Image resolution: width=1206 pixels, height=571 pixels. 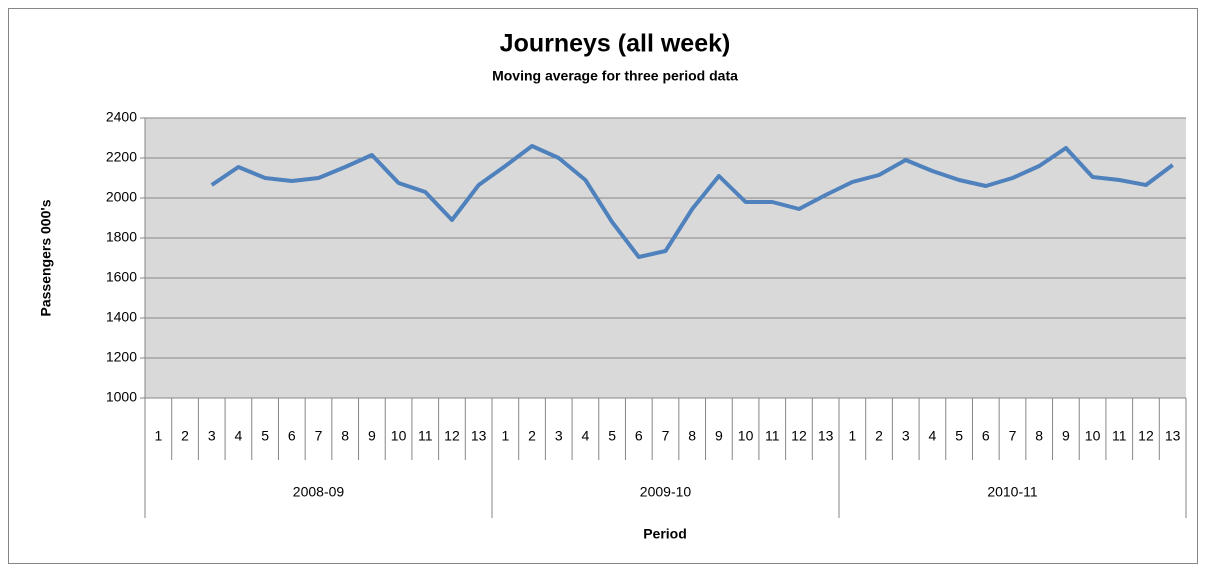 What do you see at coordinates (121, 157) in the screenshot?
I see `y-tick-label: 2200` at bounding box center [121, 157].